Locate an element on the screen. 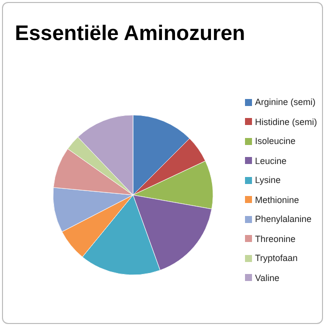 This screenshot has height=326, width=325. legend-label: Methionine is located at coordinates (277, 199).